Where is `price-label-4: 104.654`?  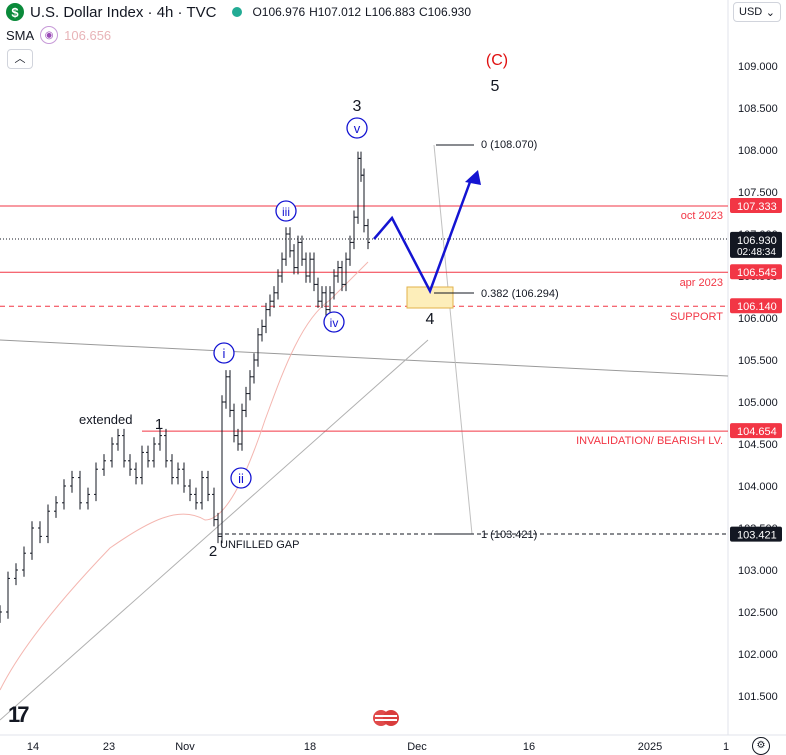
price-label-4: 104.654 is located at coordinates (757, 432).